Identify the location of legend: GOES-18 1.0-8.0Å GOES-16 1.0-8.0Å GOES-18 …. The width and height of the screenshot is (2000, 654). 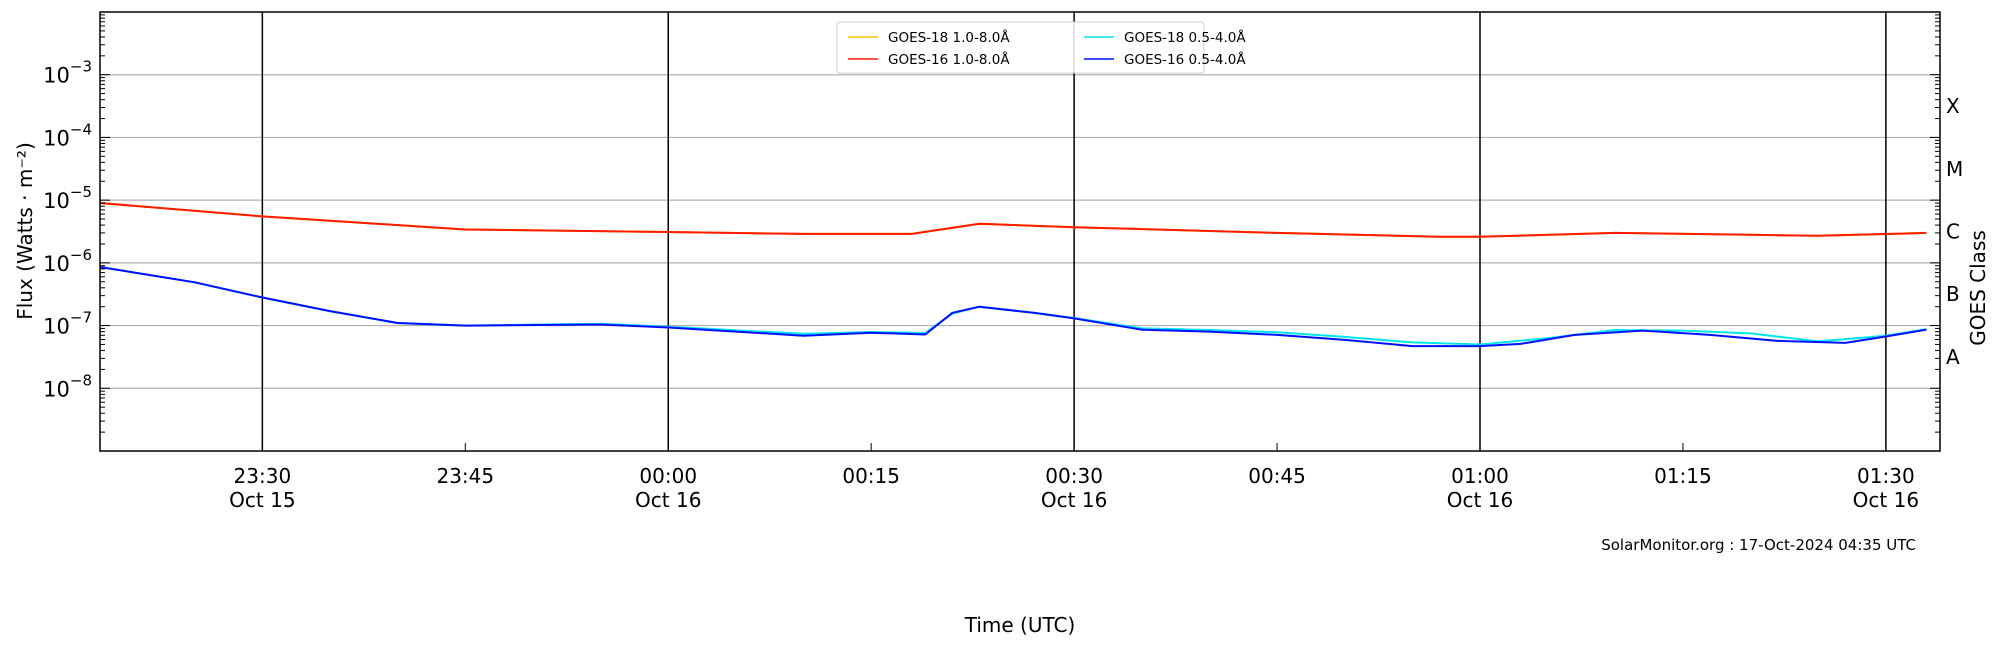
(1041, 47).